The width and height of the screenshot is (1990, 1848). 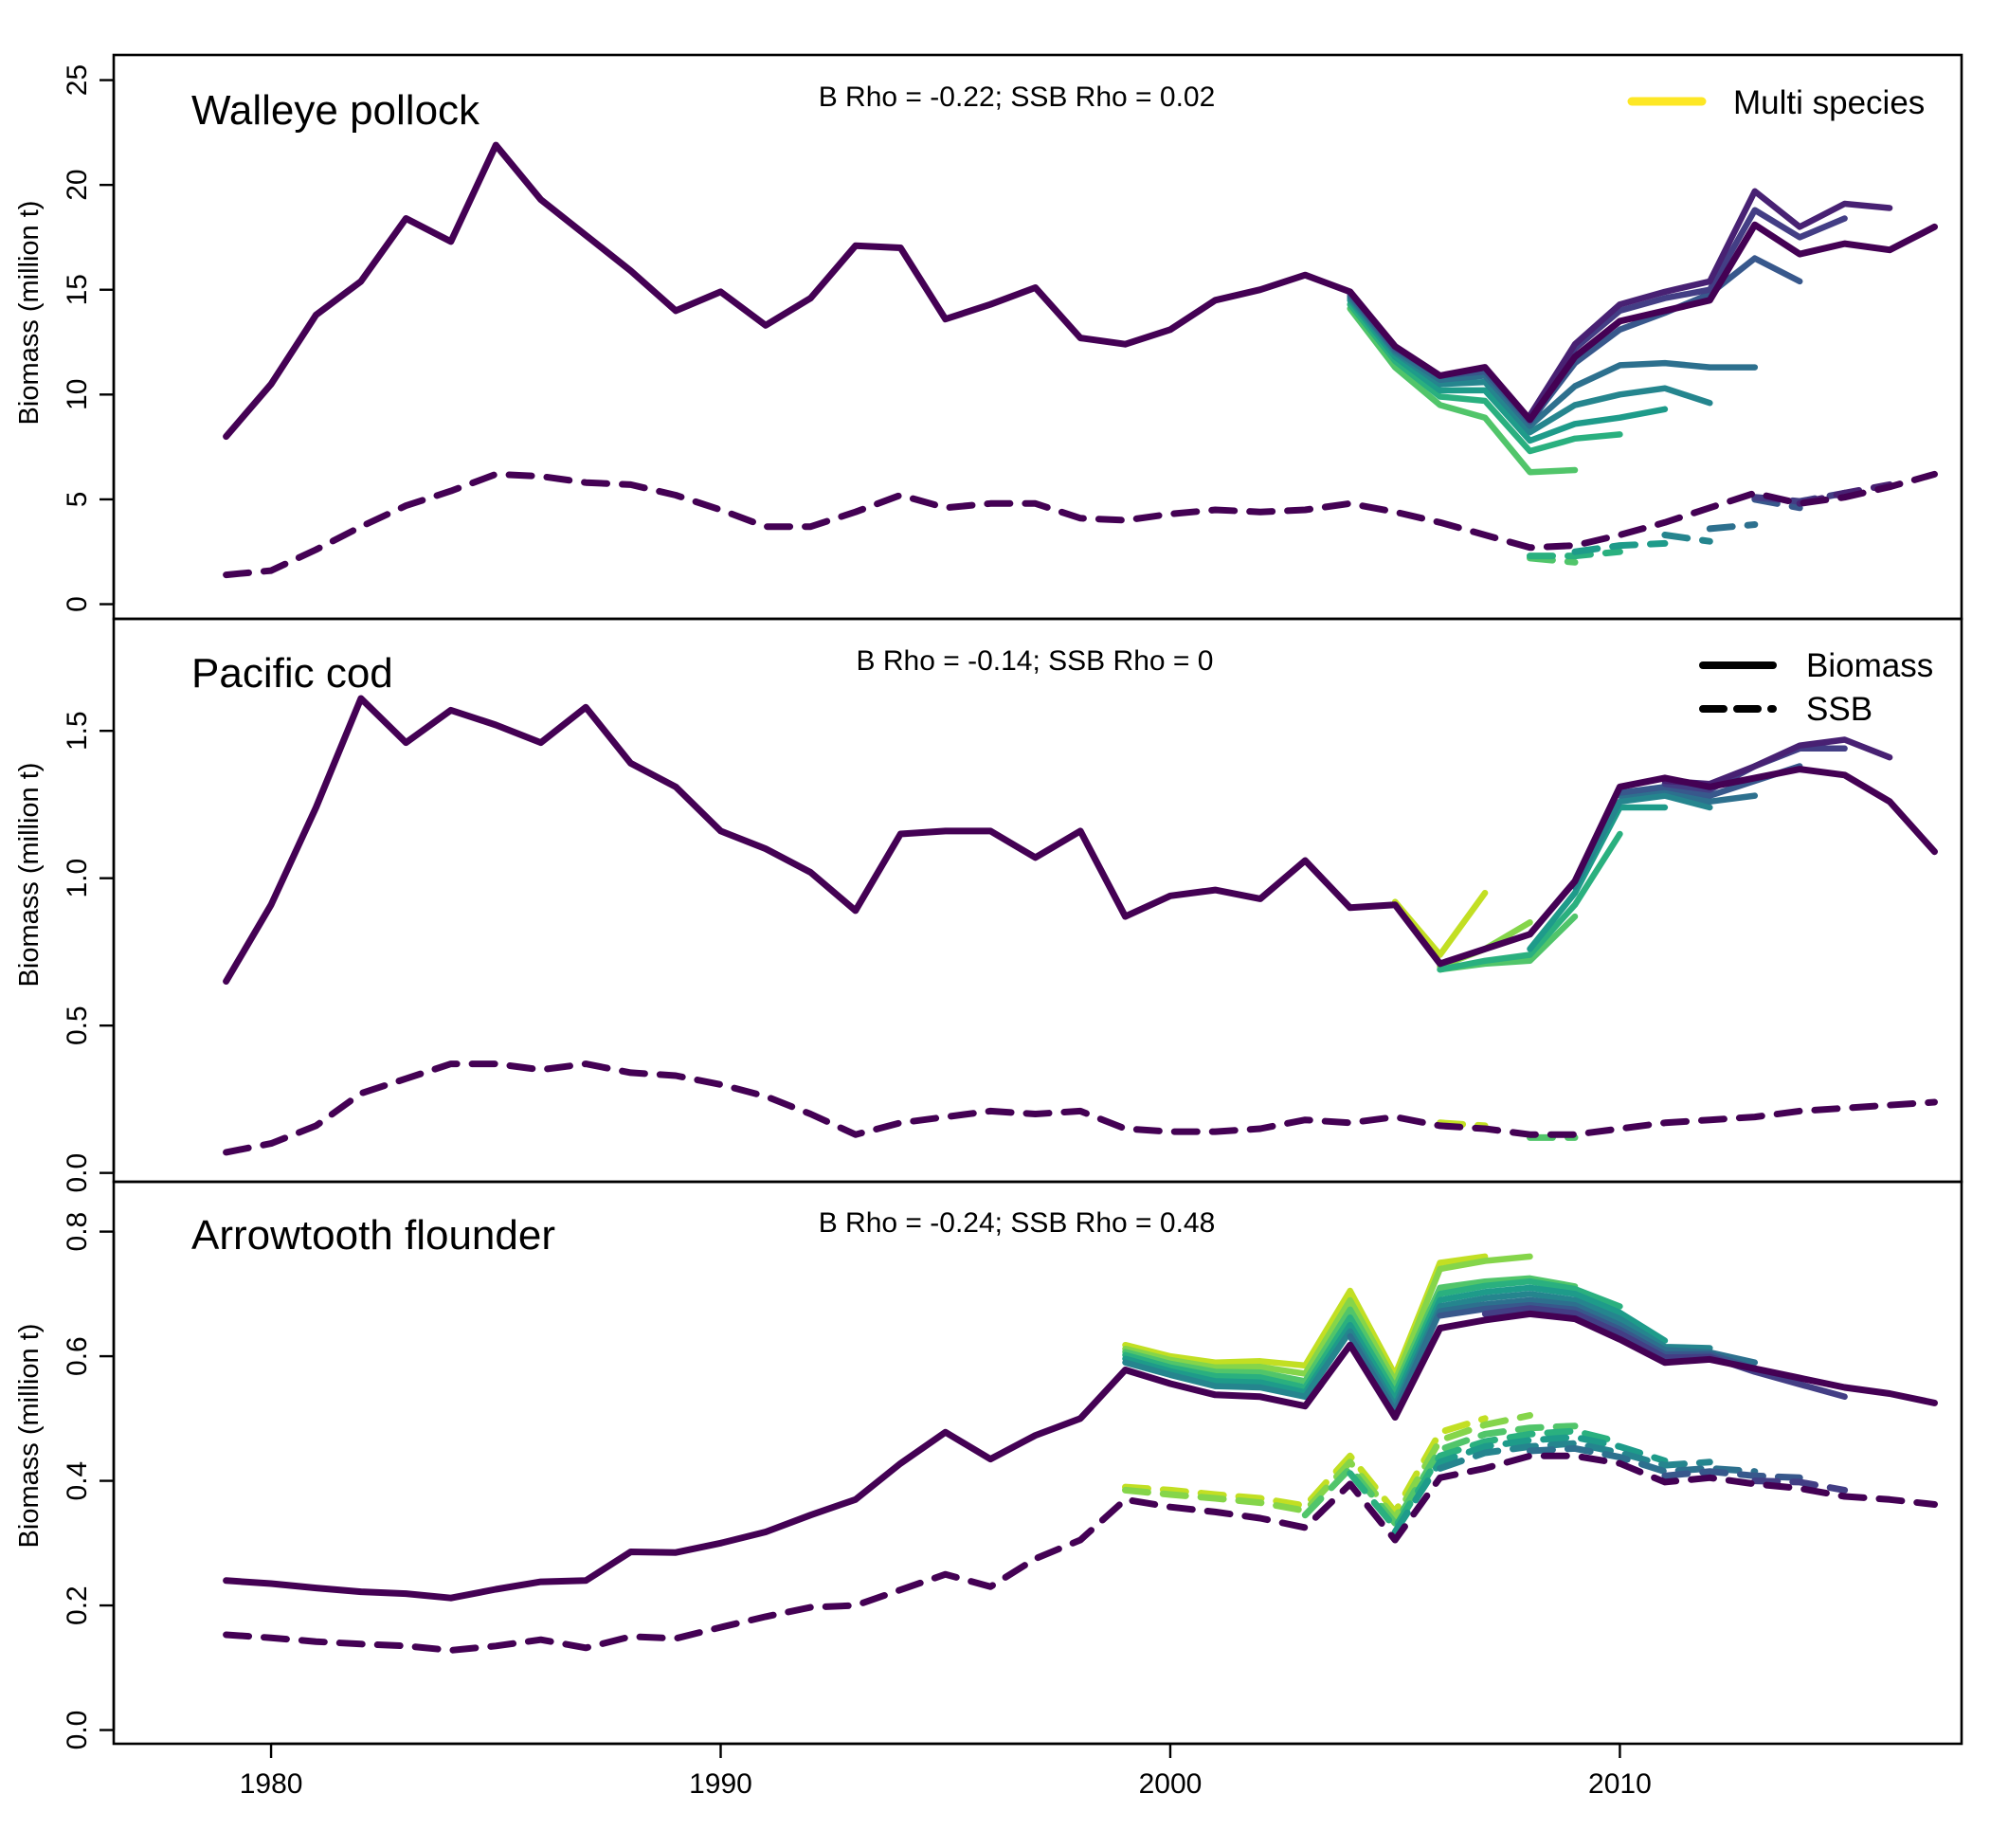 I want to click on ssb-retro-2007, so click(x=1305, y=1465).